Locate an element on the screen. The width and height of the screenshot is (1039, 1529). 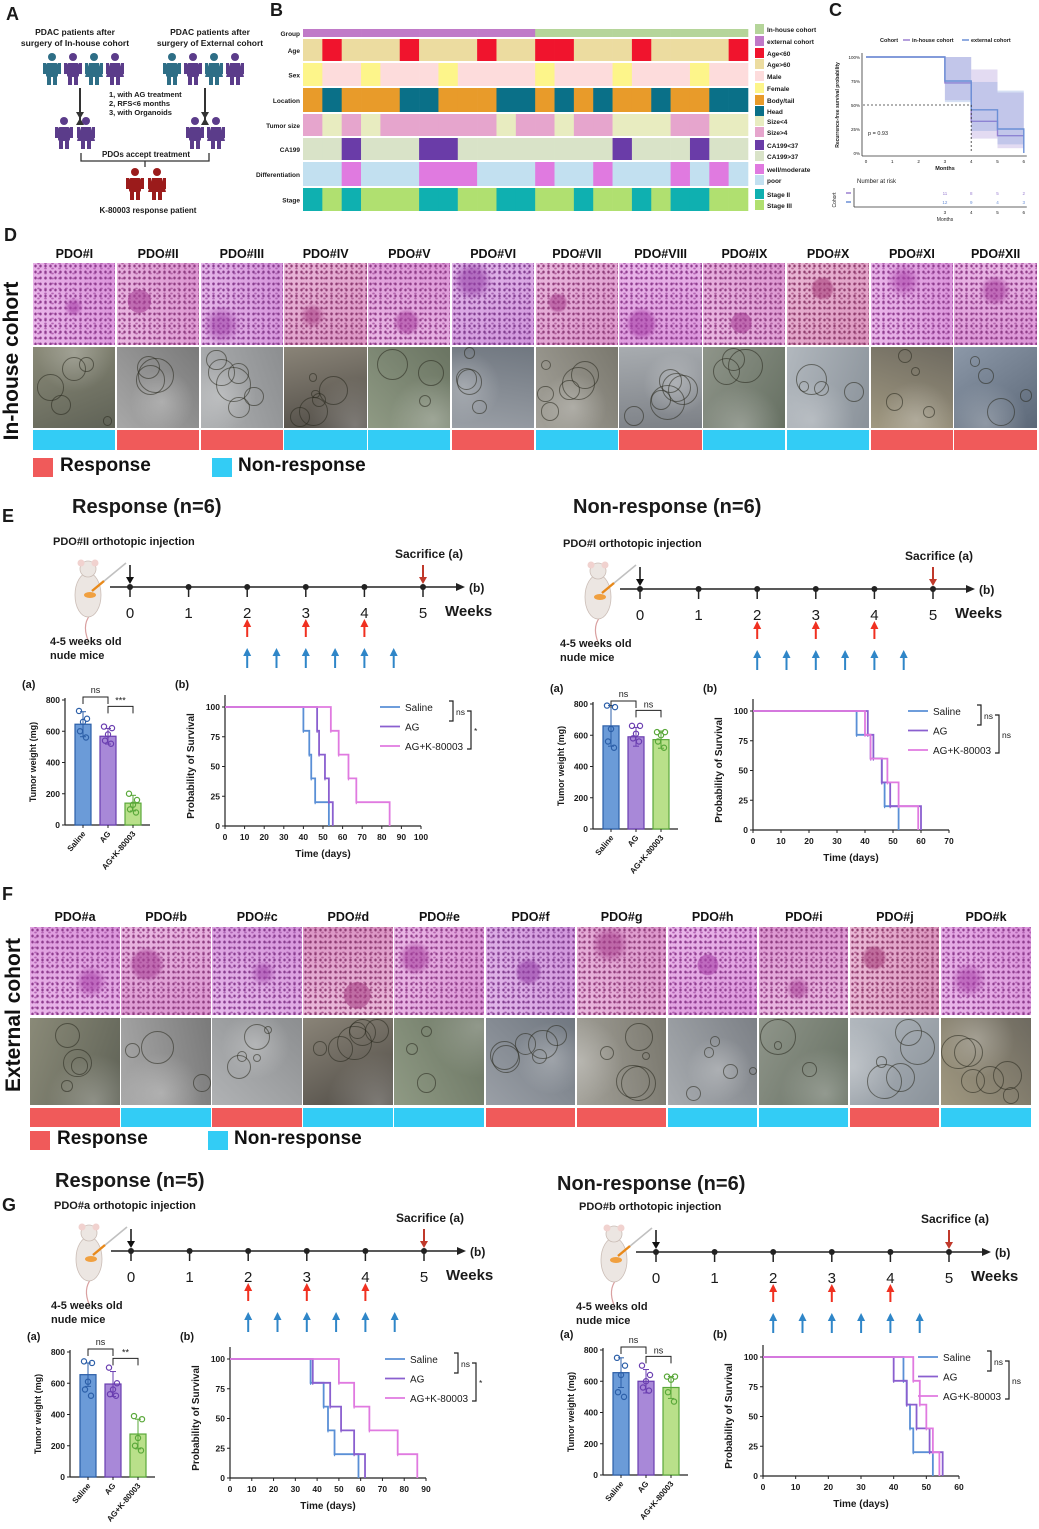
x-tick-label: 100 is located at coordinates (421, 837).